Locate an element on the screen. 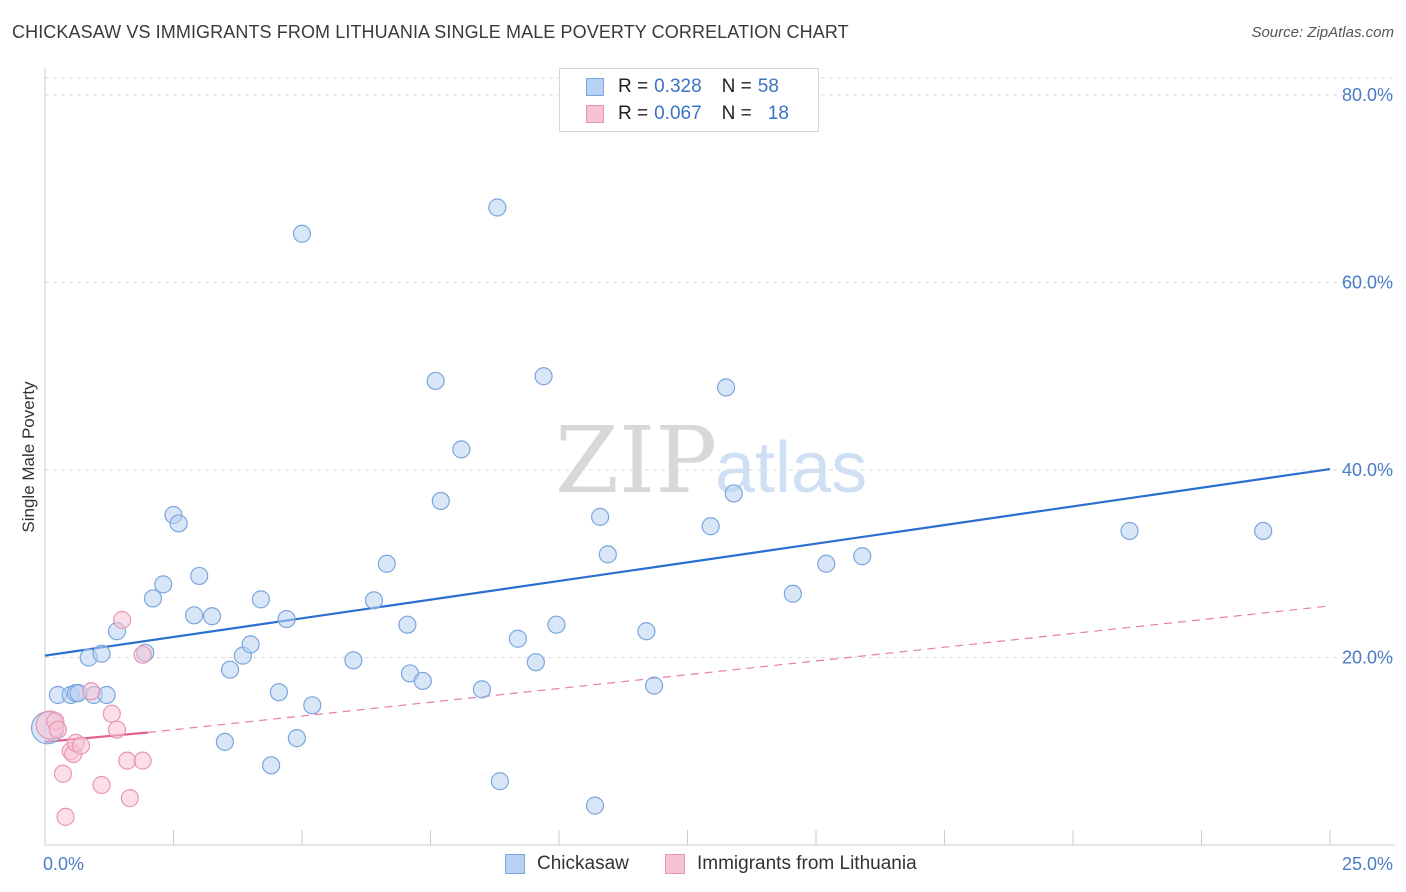  legend-n-value: 58 is located at coordinates (768, 86).